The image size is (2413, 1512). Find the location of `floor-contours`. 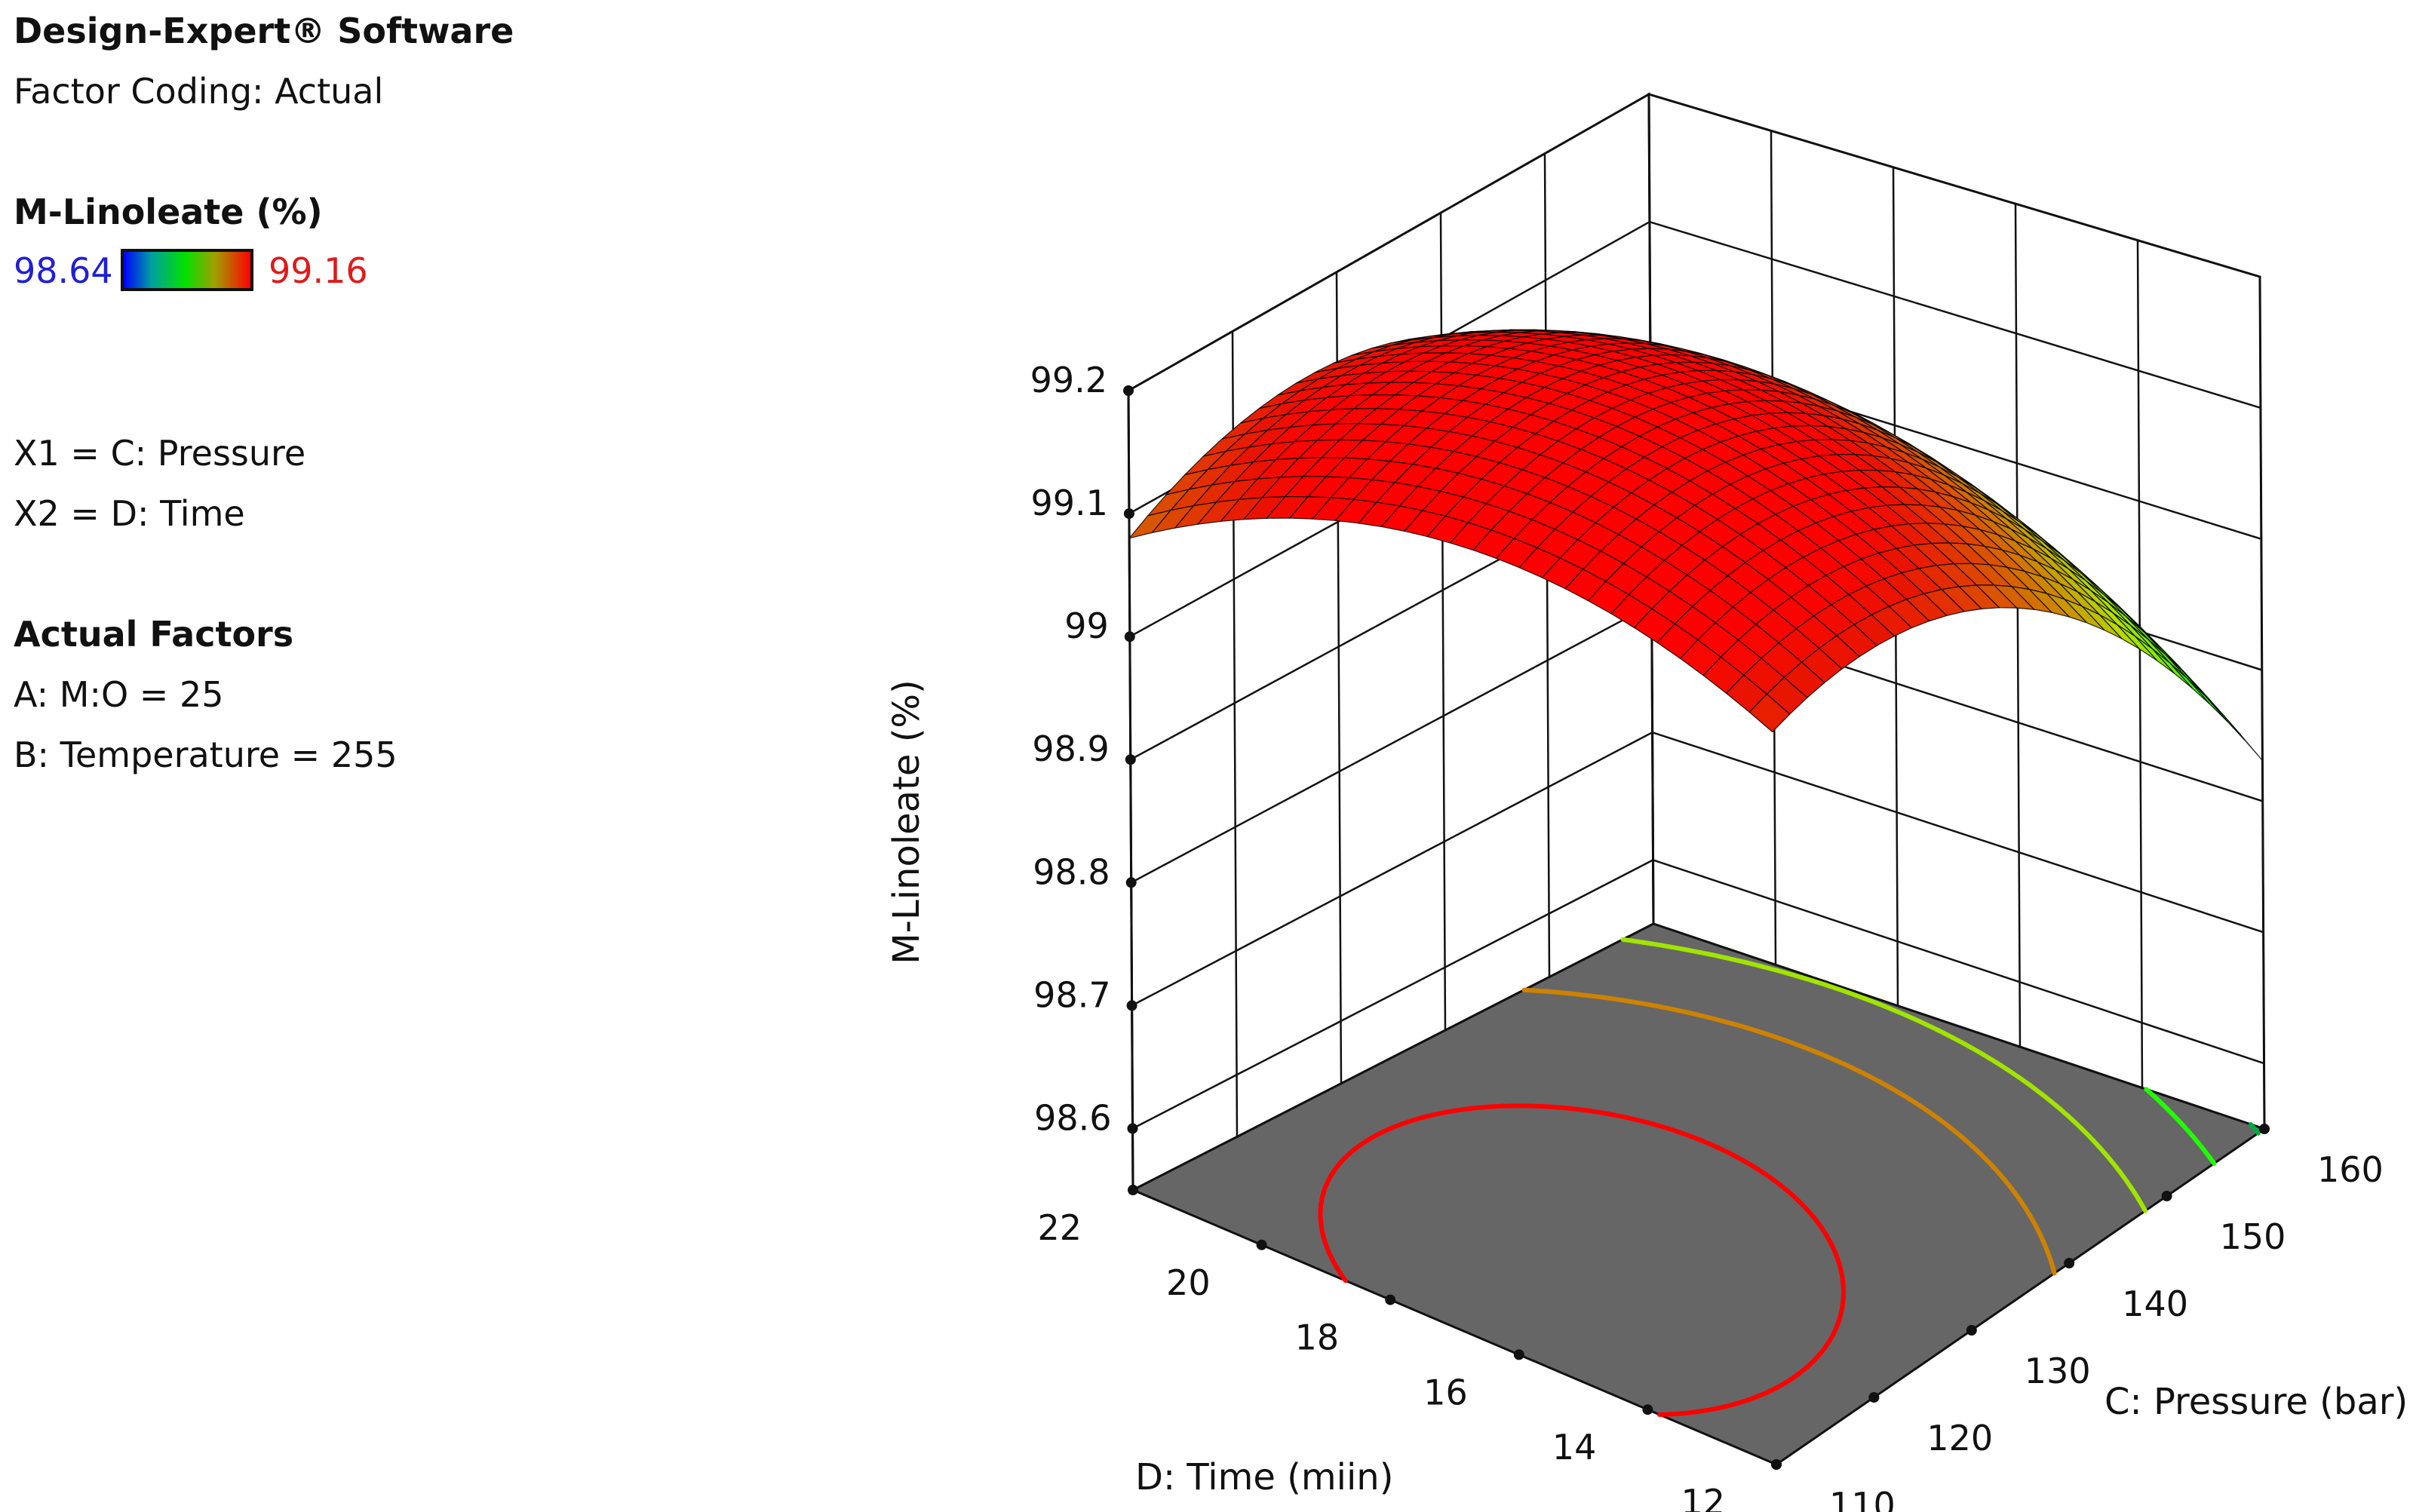

floor-contours is located at coordinates (1789, 1177).